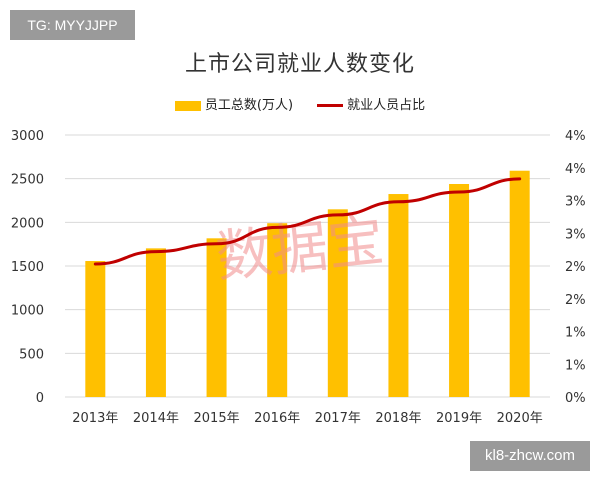  I want to click on y-left-tick: 1500, so click(27, 267).